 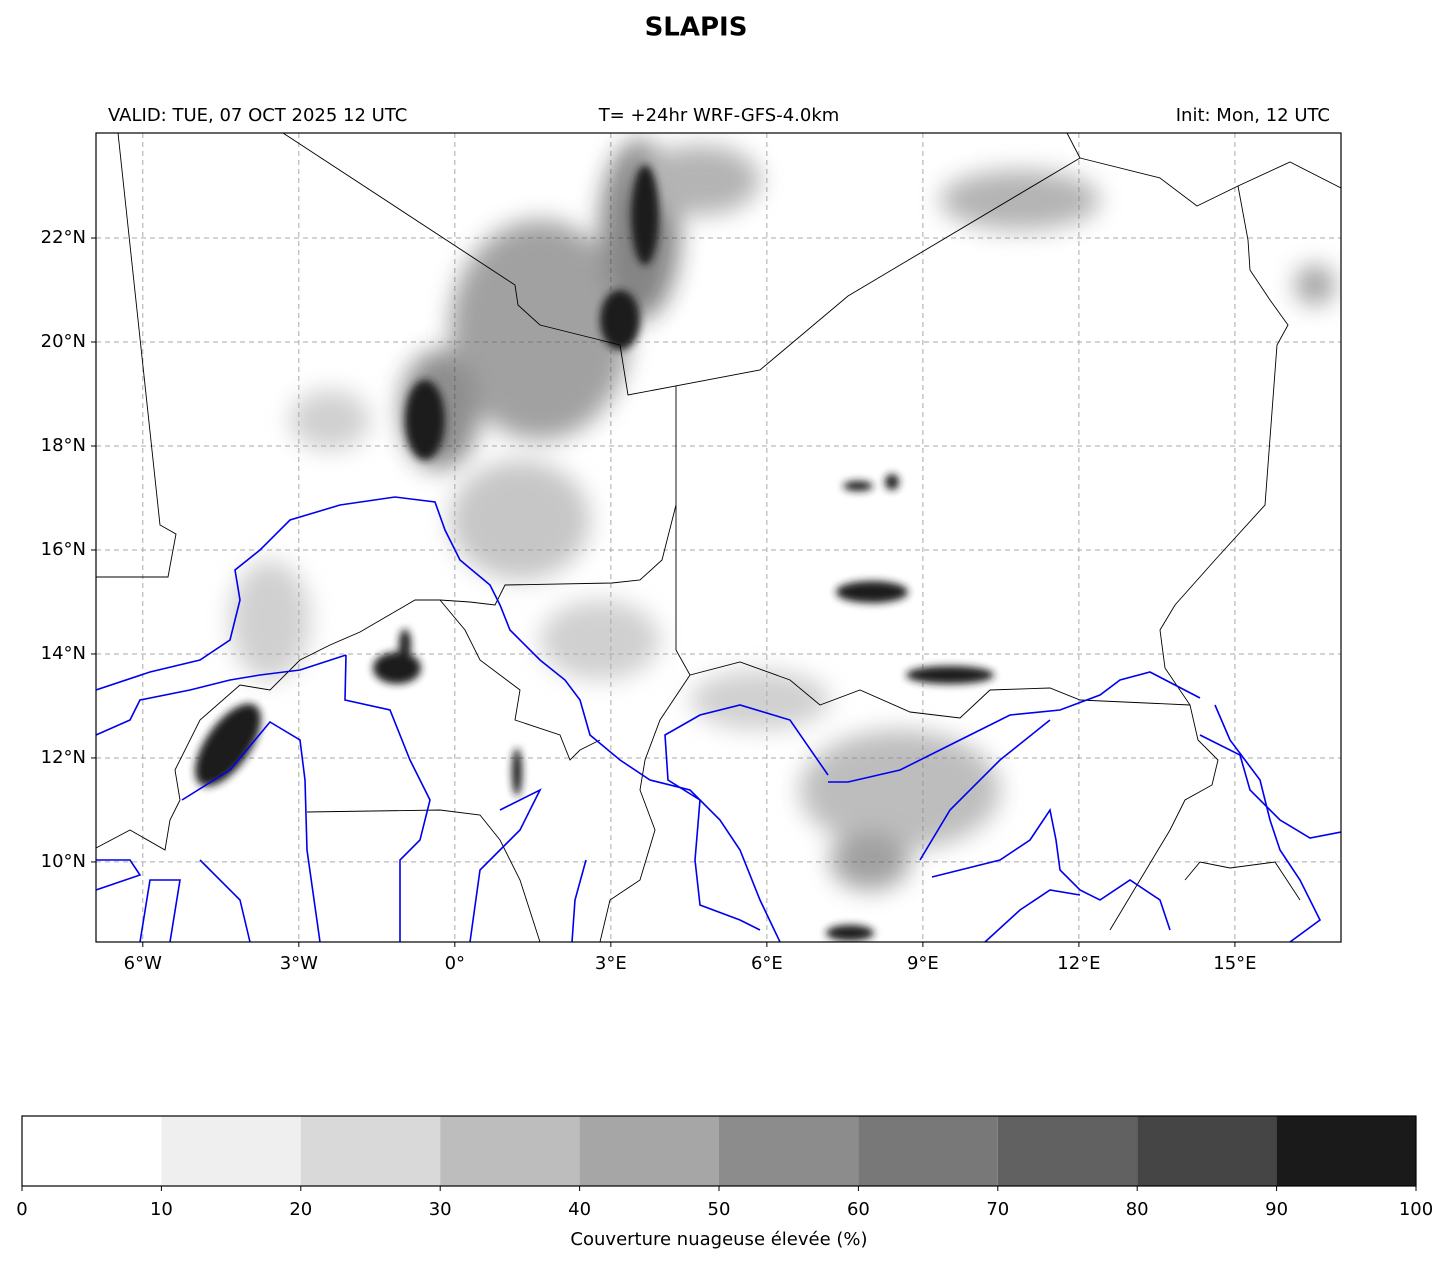 What do you see at coordinates (63, 861) in the screenshot?
I see `y-tick-label: 10°N` at bounding box center [63, 861].